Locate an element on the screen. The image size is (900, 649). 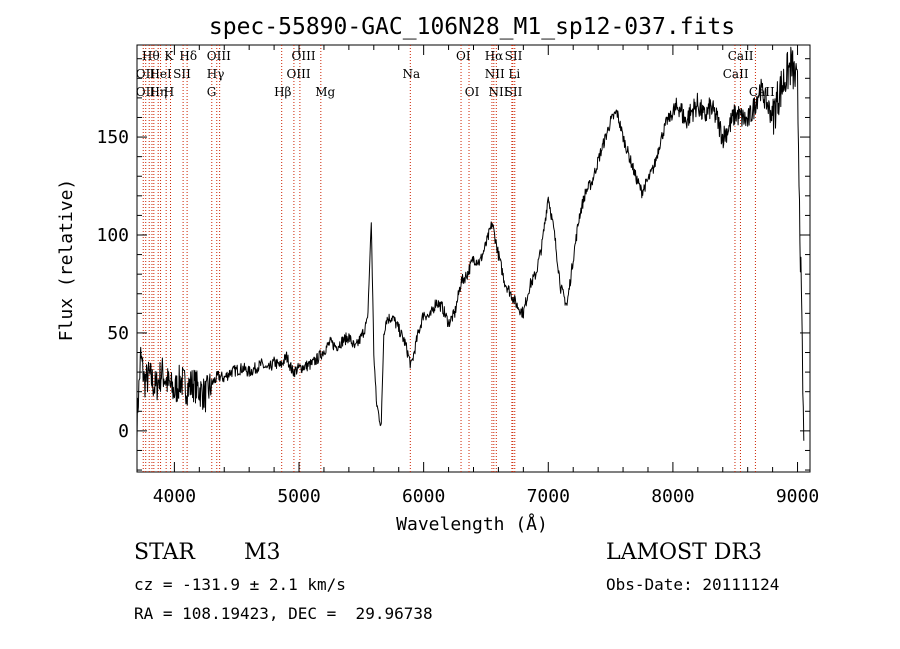
line-id-label: Hβ is located at coordinates (282, 92).